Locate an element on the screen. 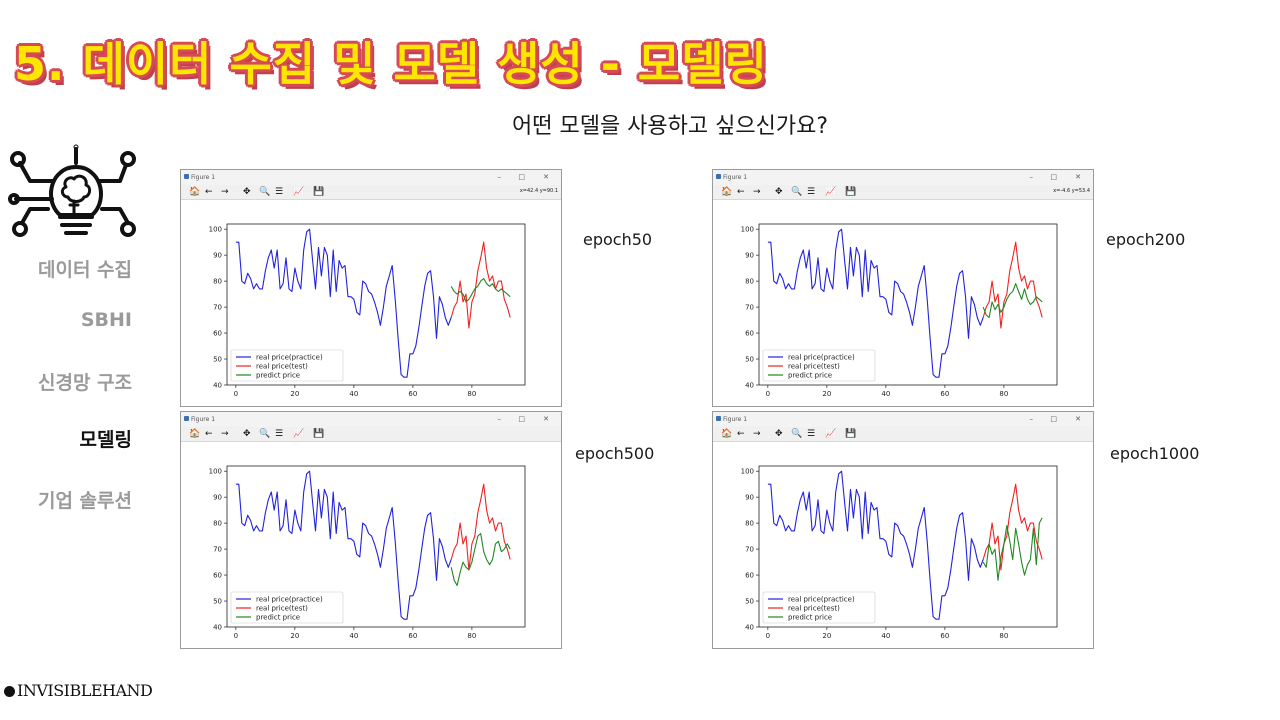 This screenshot has height=720, width=1280. y-tick-label: 70 is located at coordinates (217, 550).